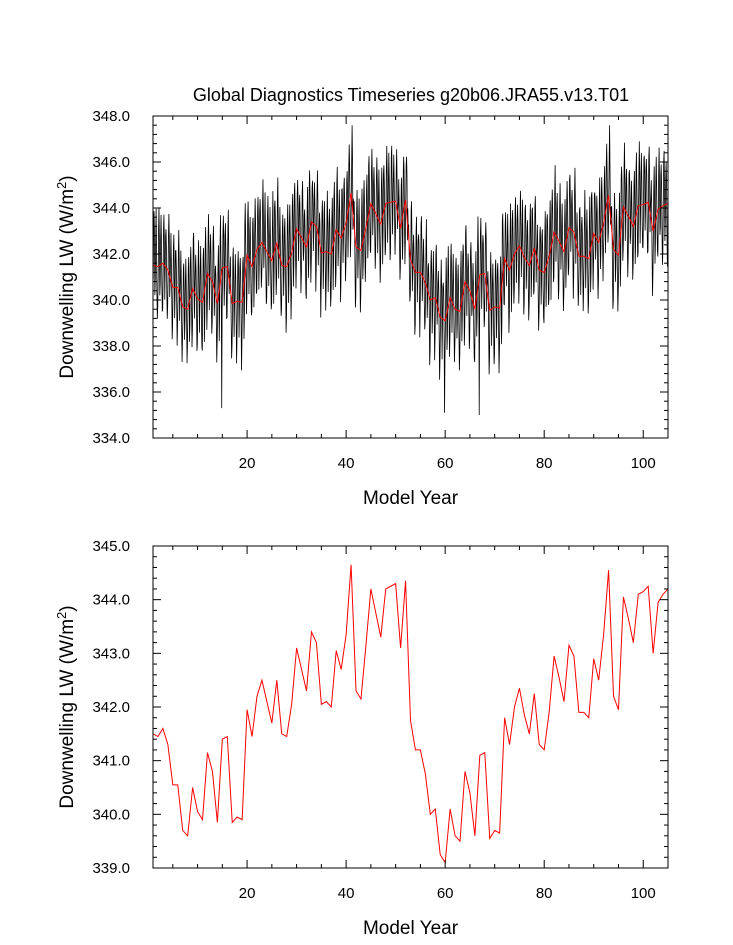  Describe the element at coordinates (111, 653) in the screenshot. I see `bottom-y-tick-label: 343.0` at that location.